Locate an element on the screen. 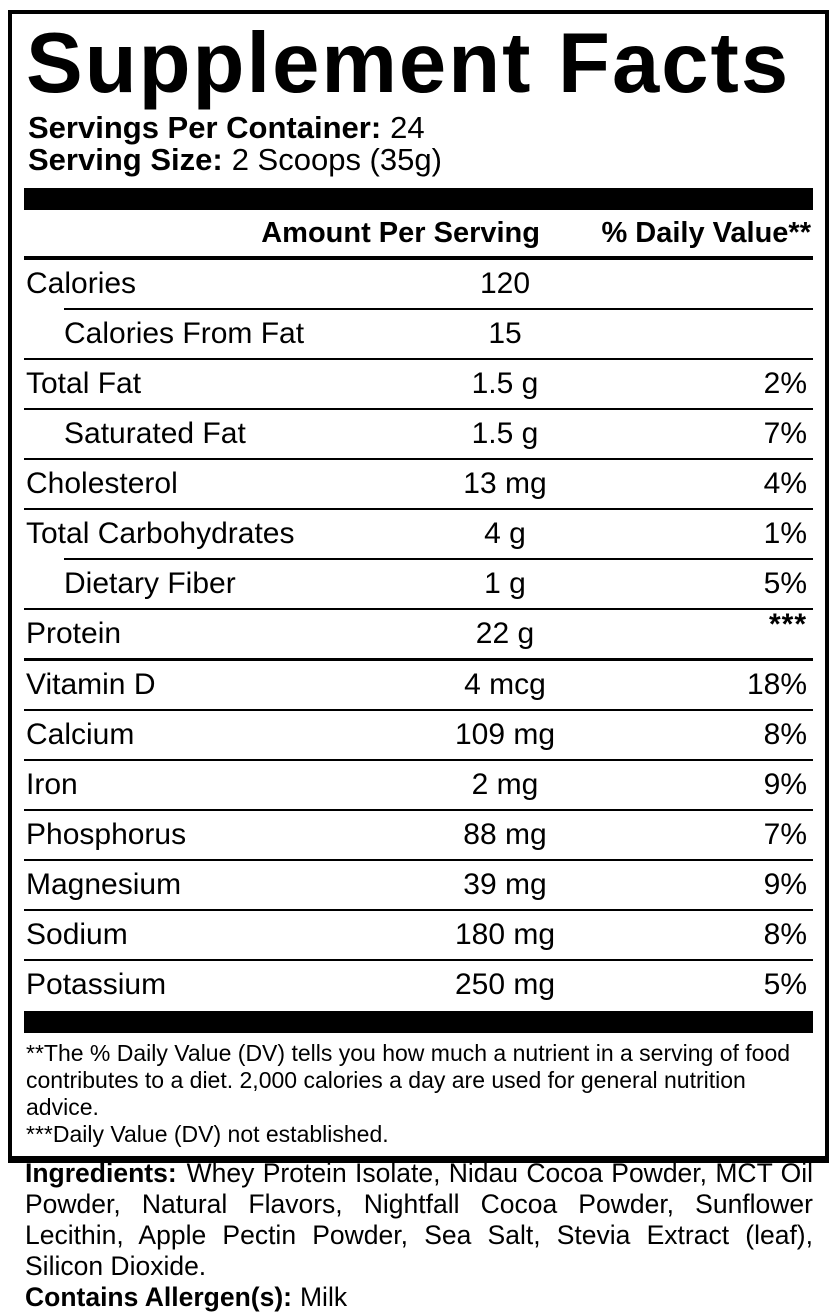  nutrient-name: Saturated Fat is located at coordinates (155, 433).